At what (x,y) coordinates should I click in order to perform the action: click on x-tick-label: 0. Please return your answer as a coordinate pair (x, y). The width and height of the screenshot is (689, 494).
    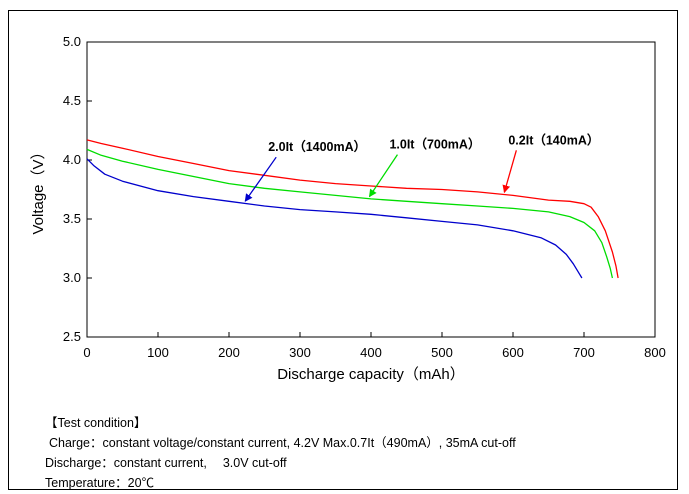
    Looking at the image, I should click on (86, 352).